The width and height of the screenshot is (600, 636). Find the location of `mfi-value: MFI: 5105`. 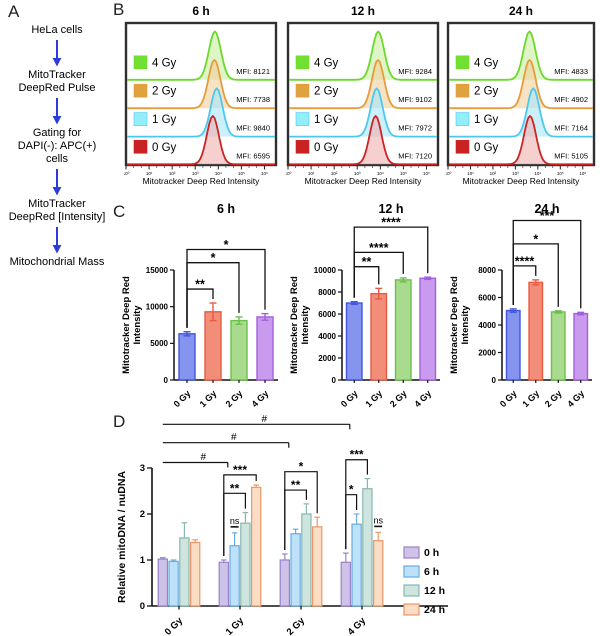

mfi-value: MFI: 5105 is located at coordinates (571, 155).